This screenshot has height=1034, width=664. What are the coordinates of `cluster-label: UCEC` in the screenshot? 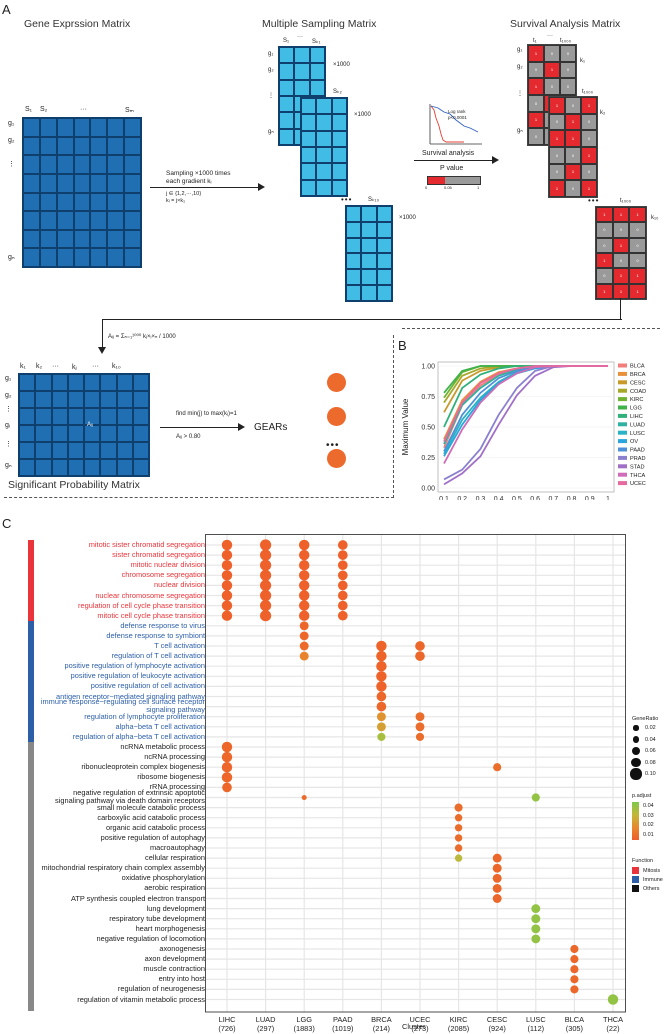 It's located at (420, 1019).